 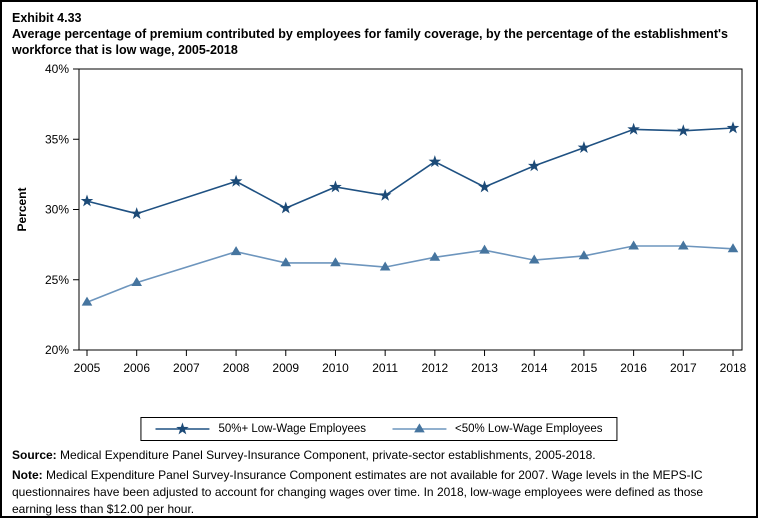 What do you see at coordinates (385, 368) in the screenshot?
I see `x-tick-label: 2011` at bounding box center [385, 368].